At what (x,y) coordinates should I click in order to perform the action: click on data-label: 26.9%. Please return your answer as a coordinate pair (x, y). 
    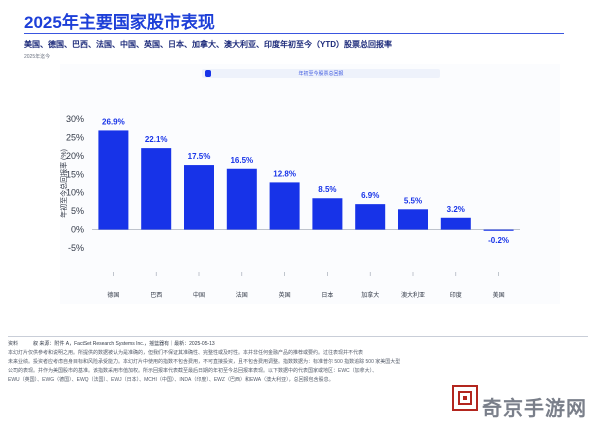
    Looking at the image, I should click on (113, 121).